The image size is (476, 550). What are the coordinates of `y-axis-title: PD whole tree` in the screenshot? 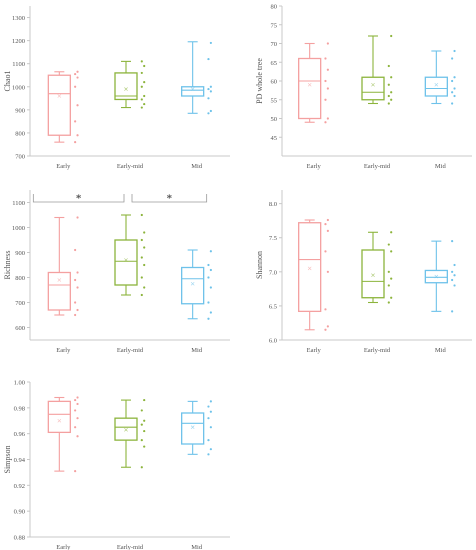 It's located at (259, 81).